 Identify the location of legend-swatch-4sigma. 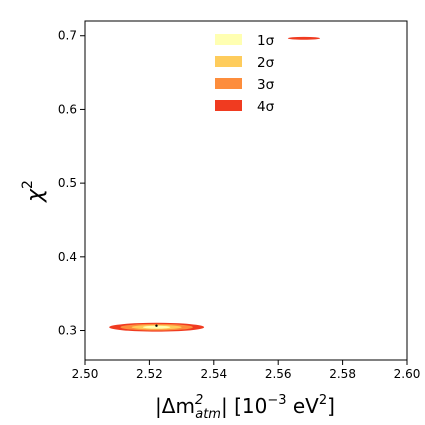
(228, 105).